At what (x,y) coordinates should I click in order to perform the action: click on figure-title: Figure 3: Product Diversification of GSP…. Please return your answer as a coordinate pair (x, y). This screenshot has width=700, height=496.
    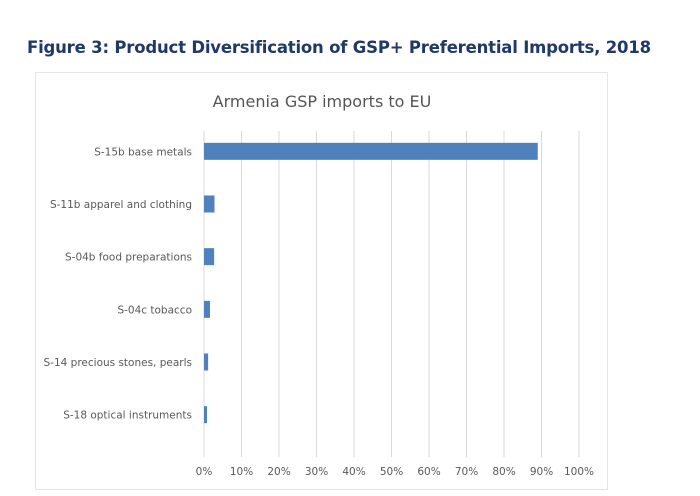
    Looking at the image, I should click on (339, 47).